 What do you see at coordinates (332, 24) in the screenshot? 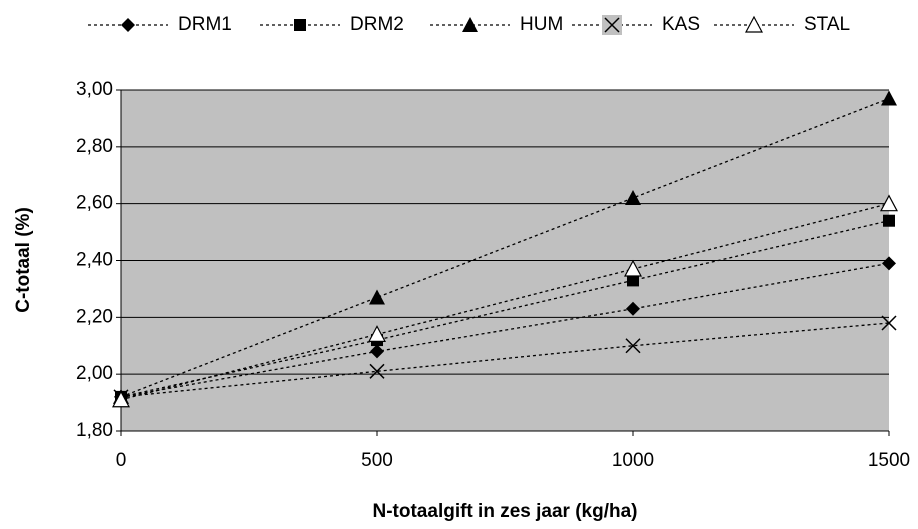
I see `legend-item: DRM2` at bounding box center [332, 24].